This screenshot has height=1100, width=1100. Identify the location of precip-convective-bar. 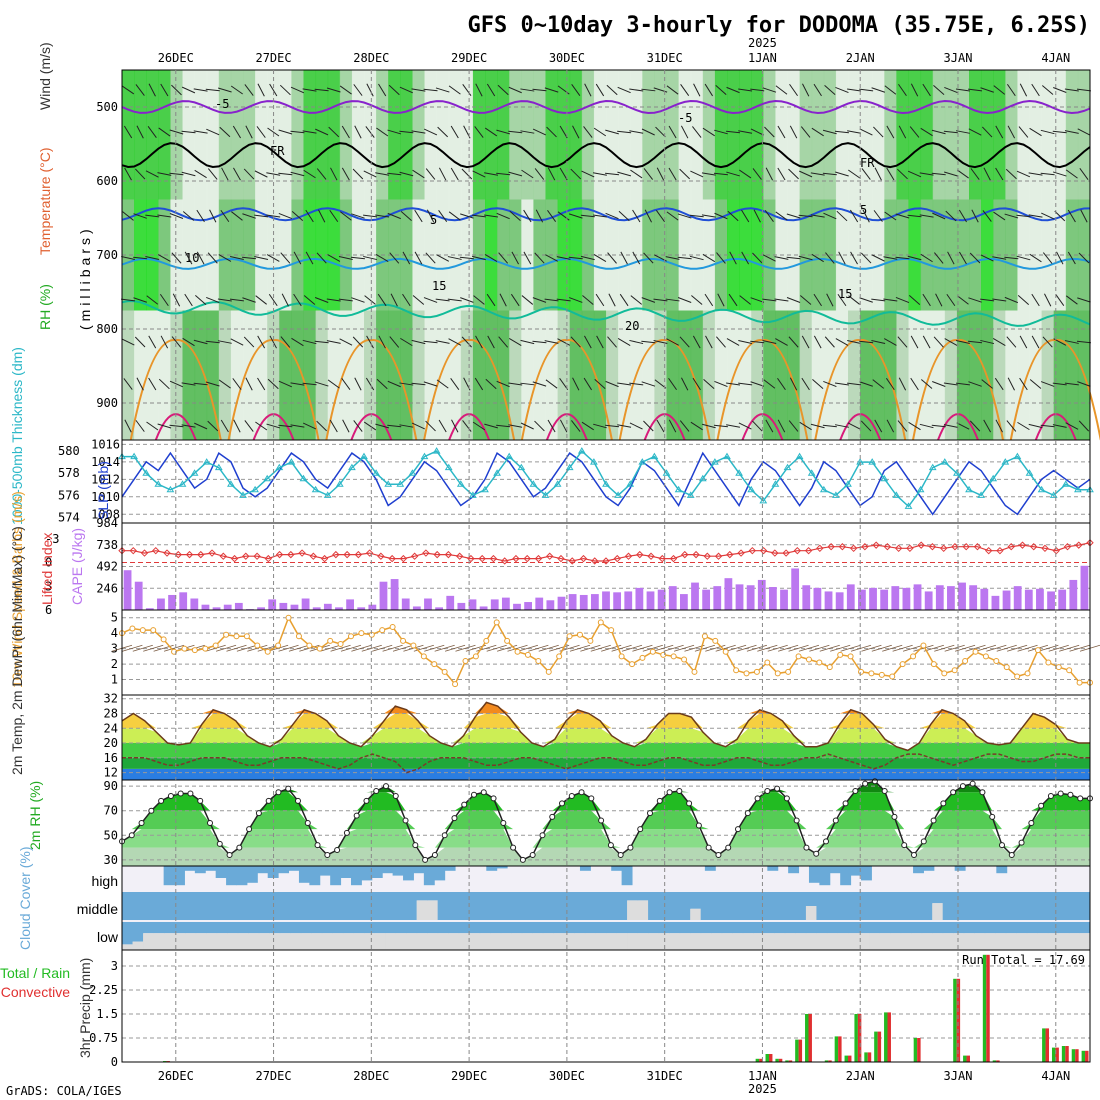
(1077, 1055).